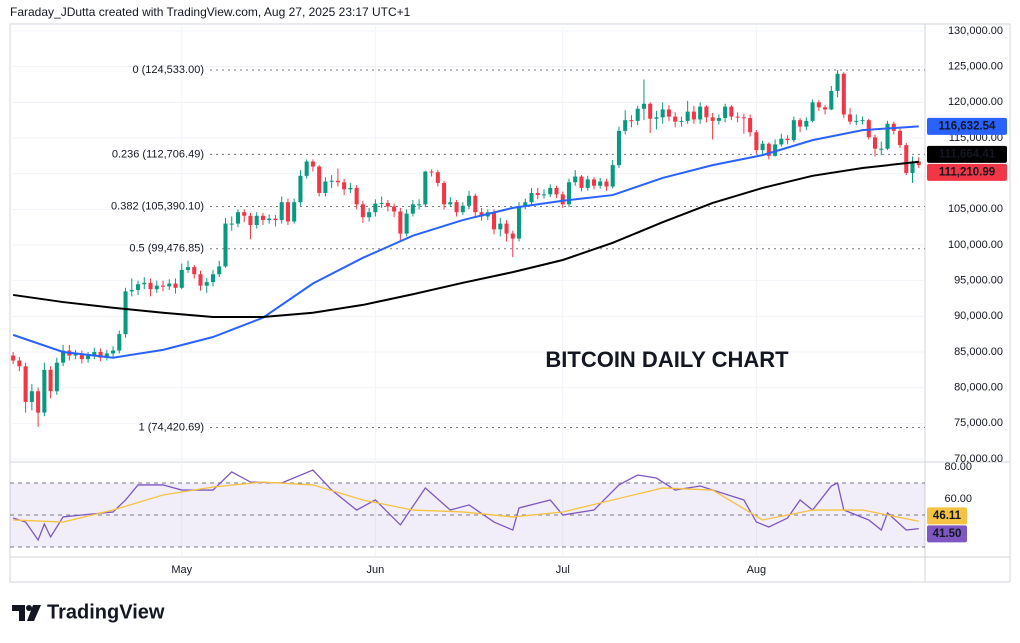 This screenshot has width=1020, height=643. I want to click on y-tick-label: 100,000.00, so click(975, 245).